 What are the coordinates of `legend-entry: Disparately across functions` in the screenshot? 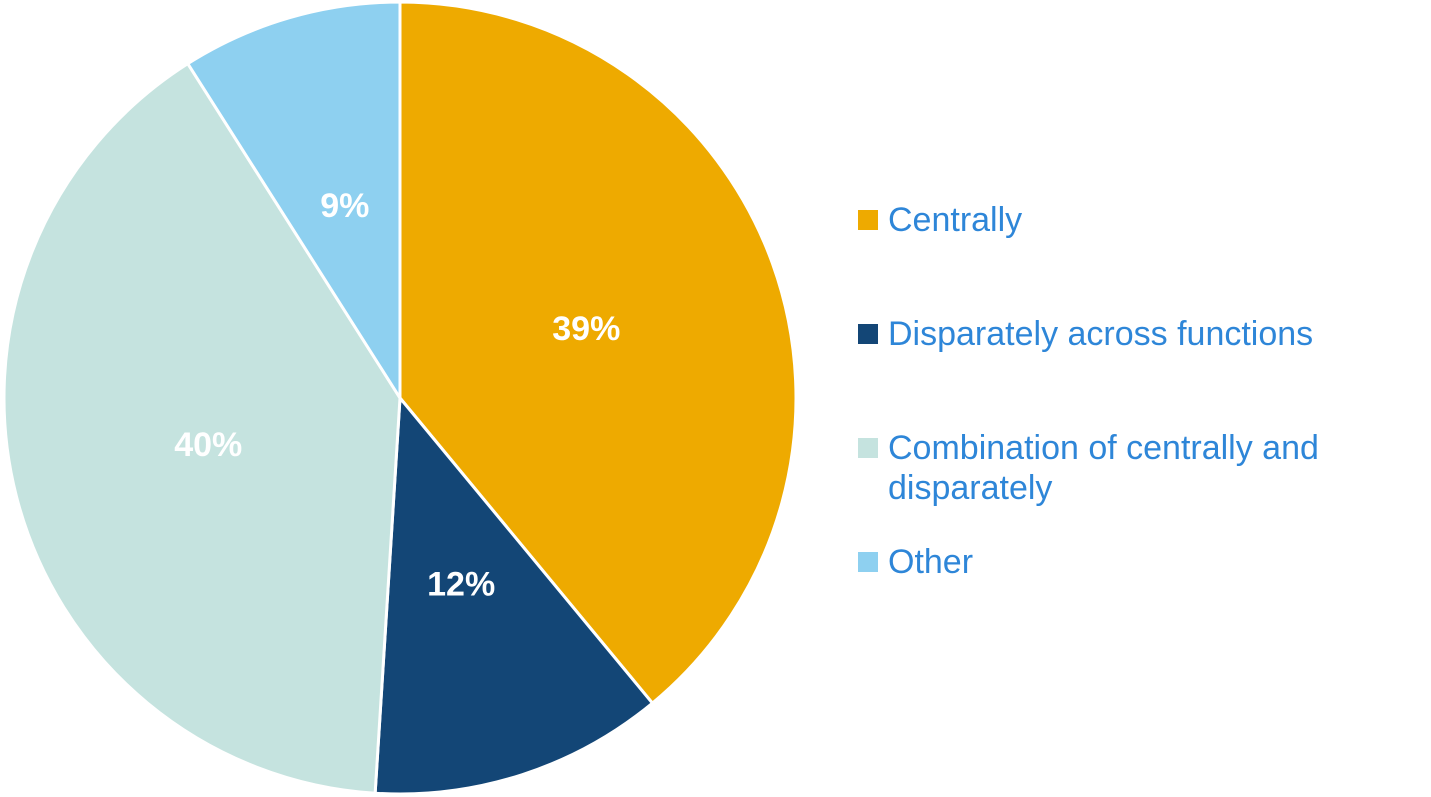 It's located at (1143, 352).